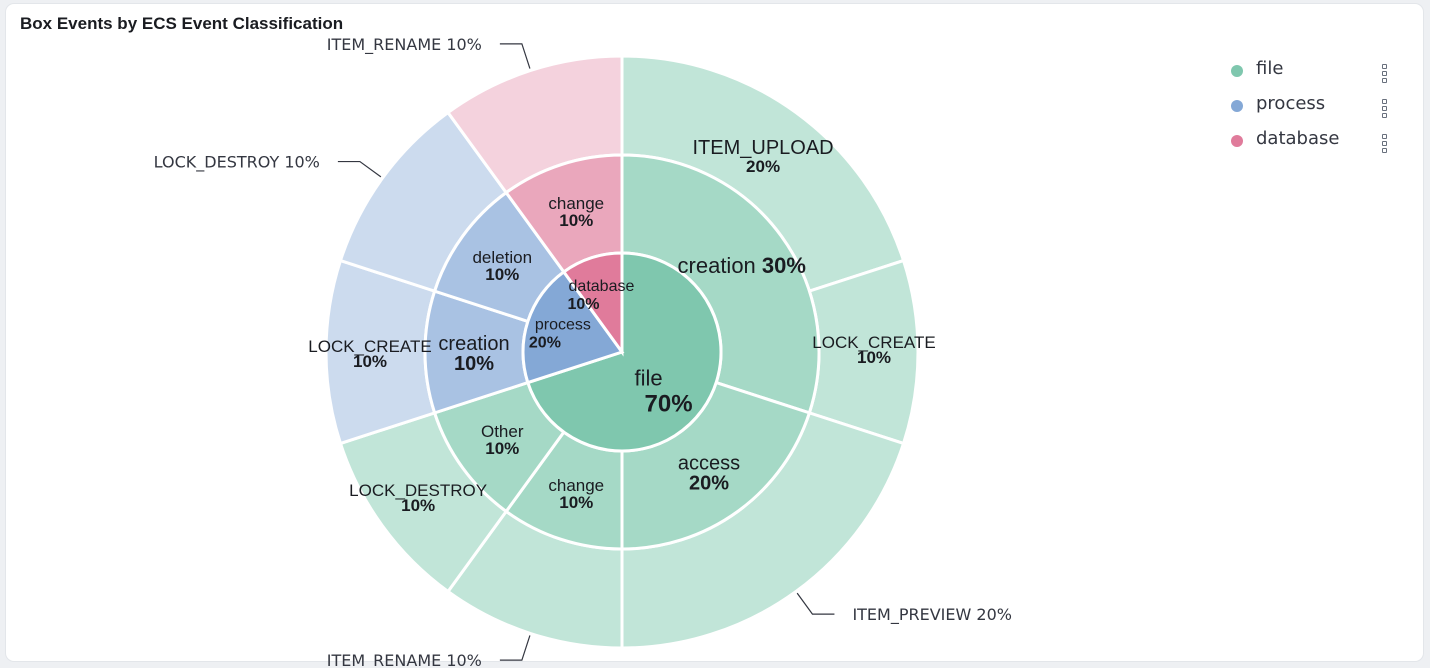 The image size is (1430, 668). What do you see at coordinates (576, 502) in the screenshot?
I see `value-file-change: 10%` at bounding box center [576, 502].